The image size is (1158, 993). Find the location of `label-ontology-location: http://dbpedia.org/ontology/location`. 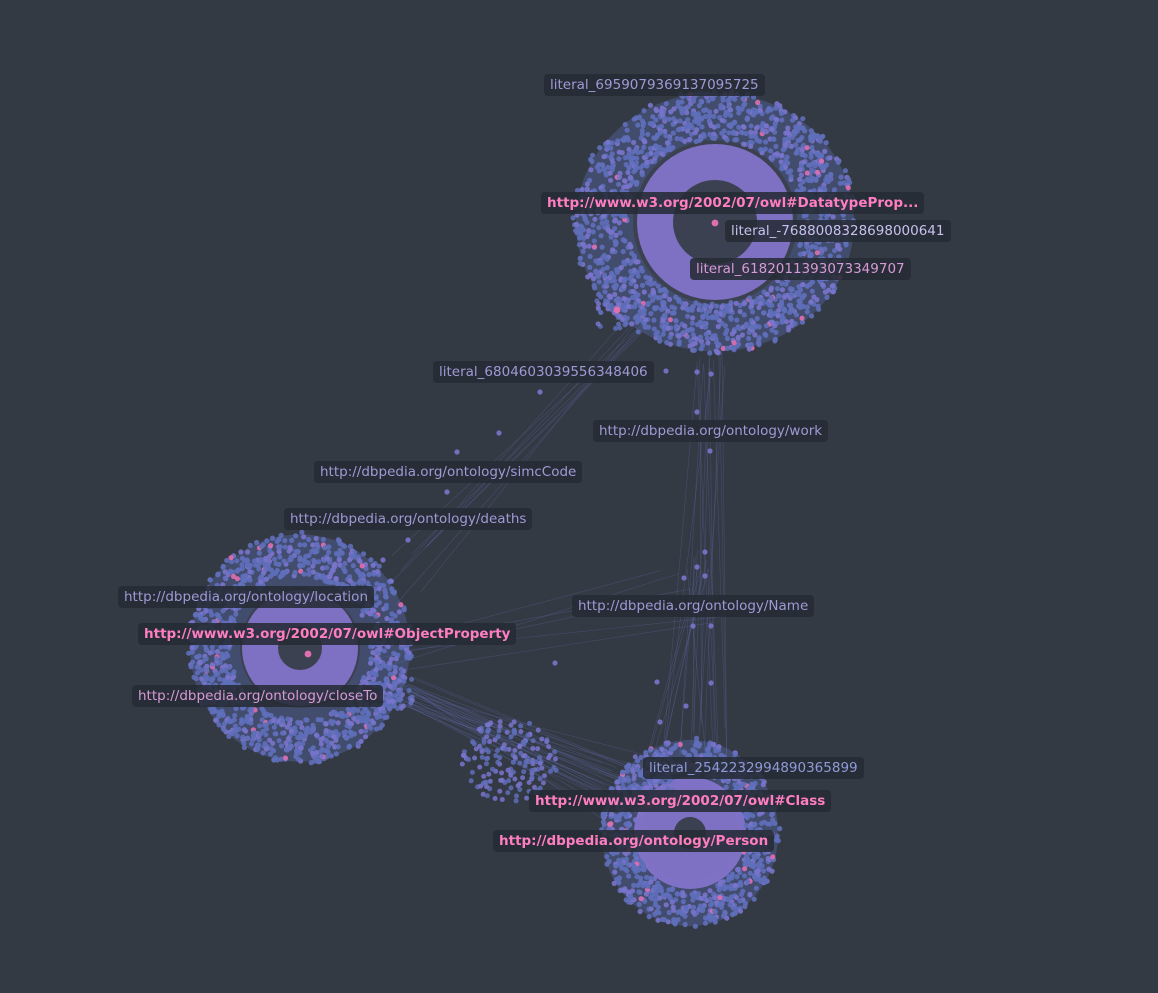

label-ontology-location: http://dbpedia.org/ontology/location is located at coordinates (246, 597).